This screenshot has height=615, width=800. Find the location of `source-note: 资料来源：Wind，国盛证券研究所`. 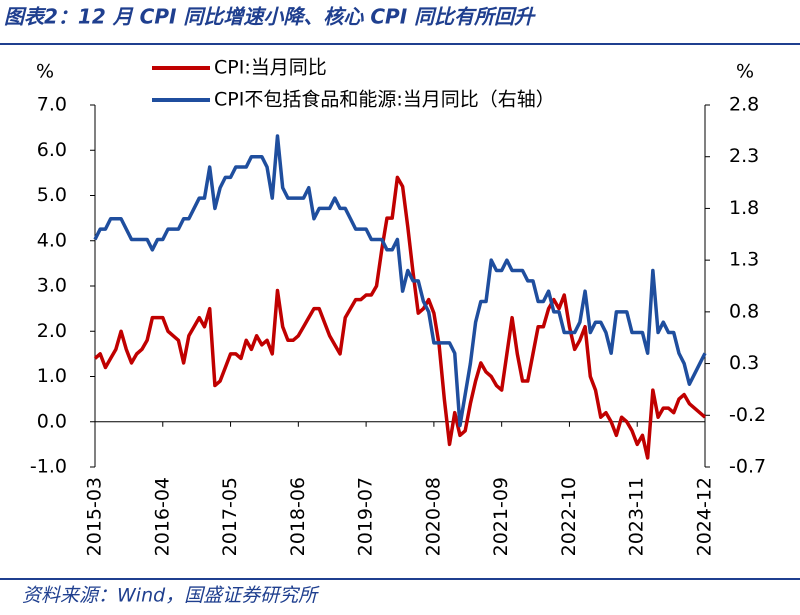

source-note: 资料来源：Wind，国盛证券研究所 is located at coordinates (171, 596).